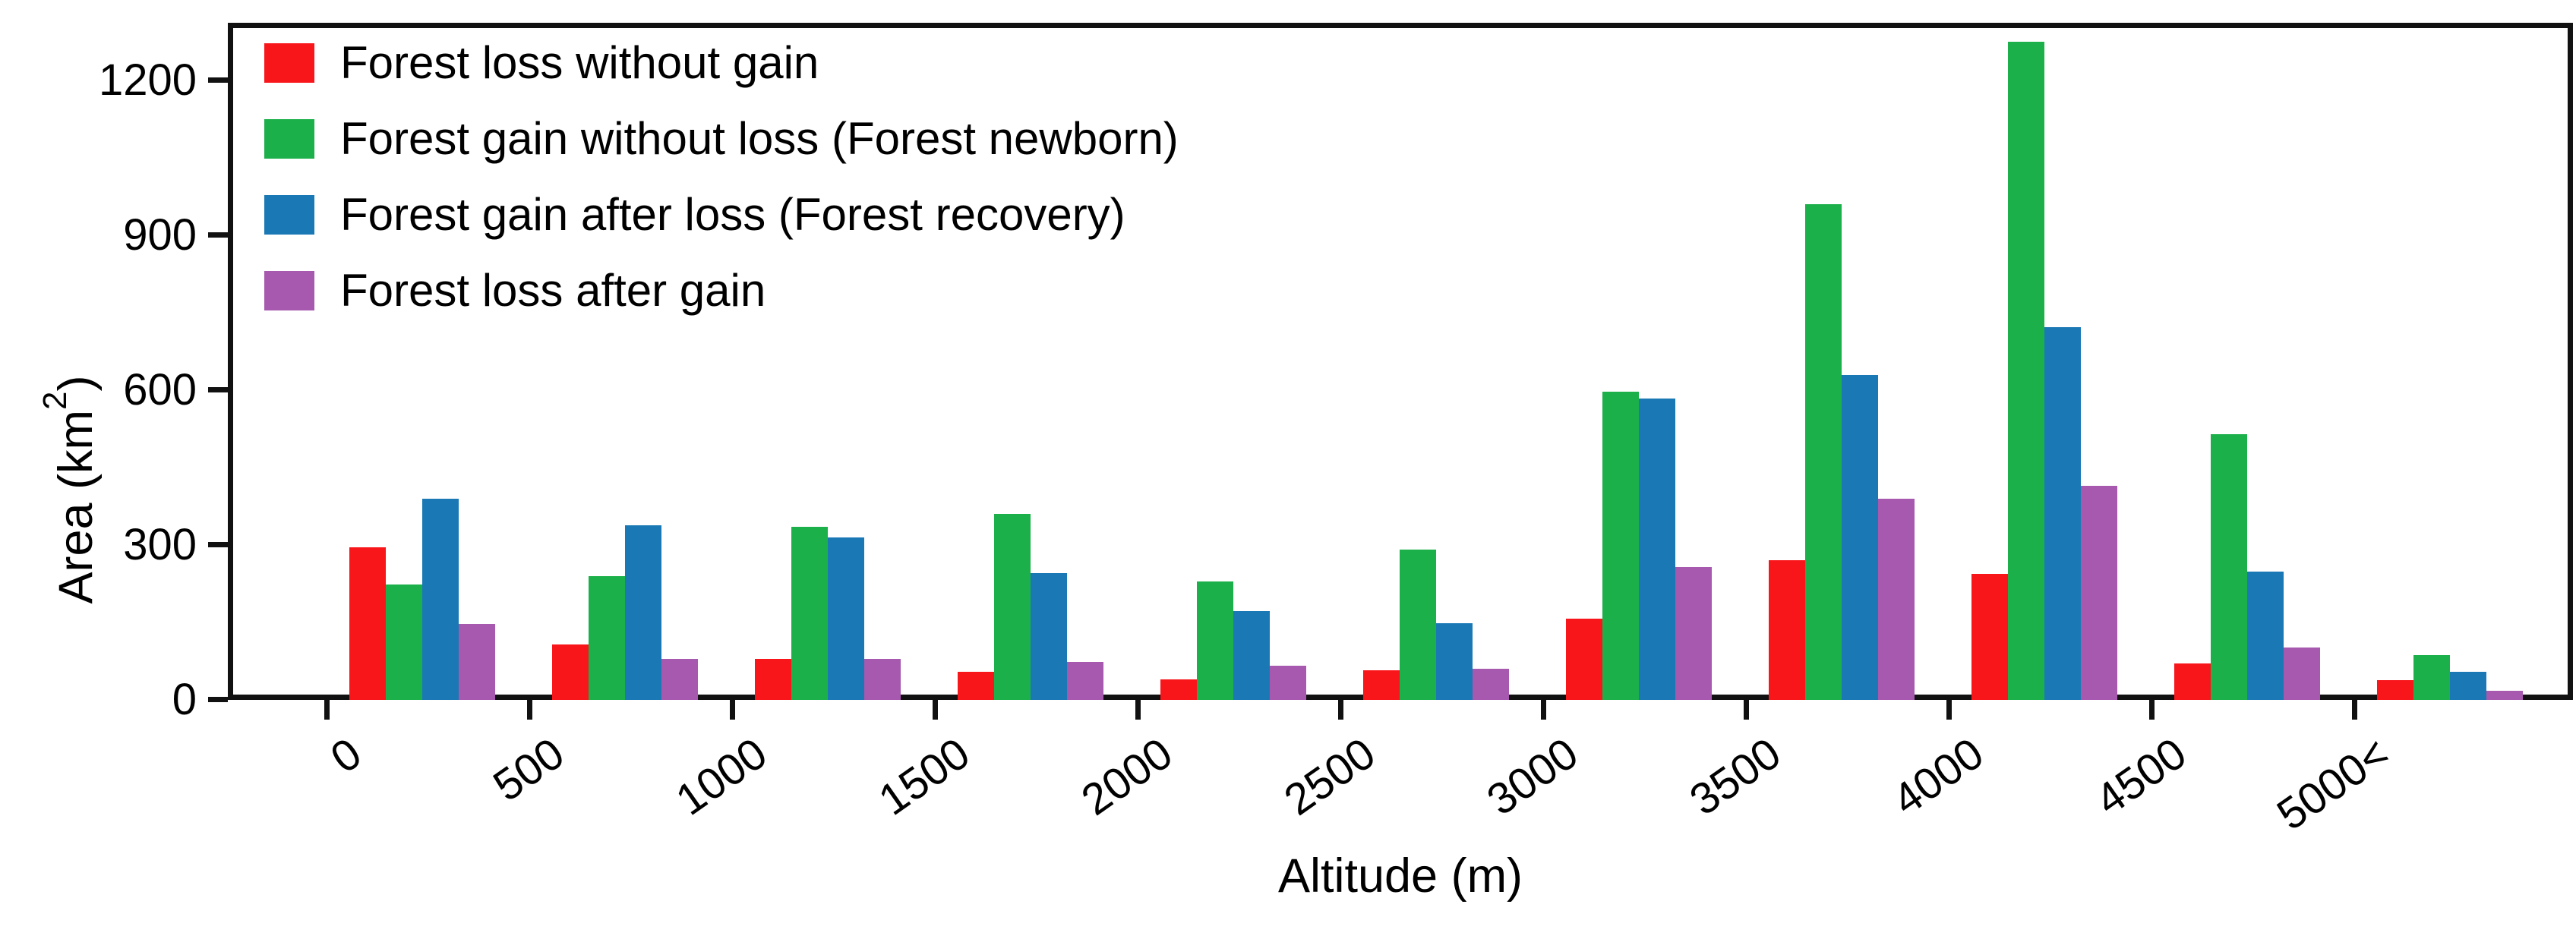  Describe the element at coordinates (1938, 776) in the screenshot. I see `x-tick-label-4000: 4000` at that location.